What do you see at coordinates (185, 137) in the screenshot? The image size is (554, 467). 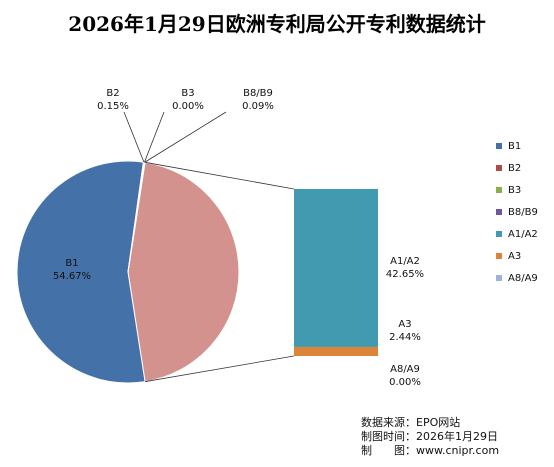 I see `leader-b8-b9` at bounding box center [185, 137].